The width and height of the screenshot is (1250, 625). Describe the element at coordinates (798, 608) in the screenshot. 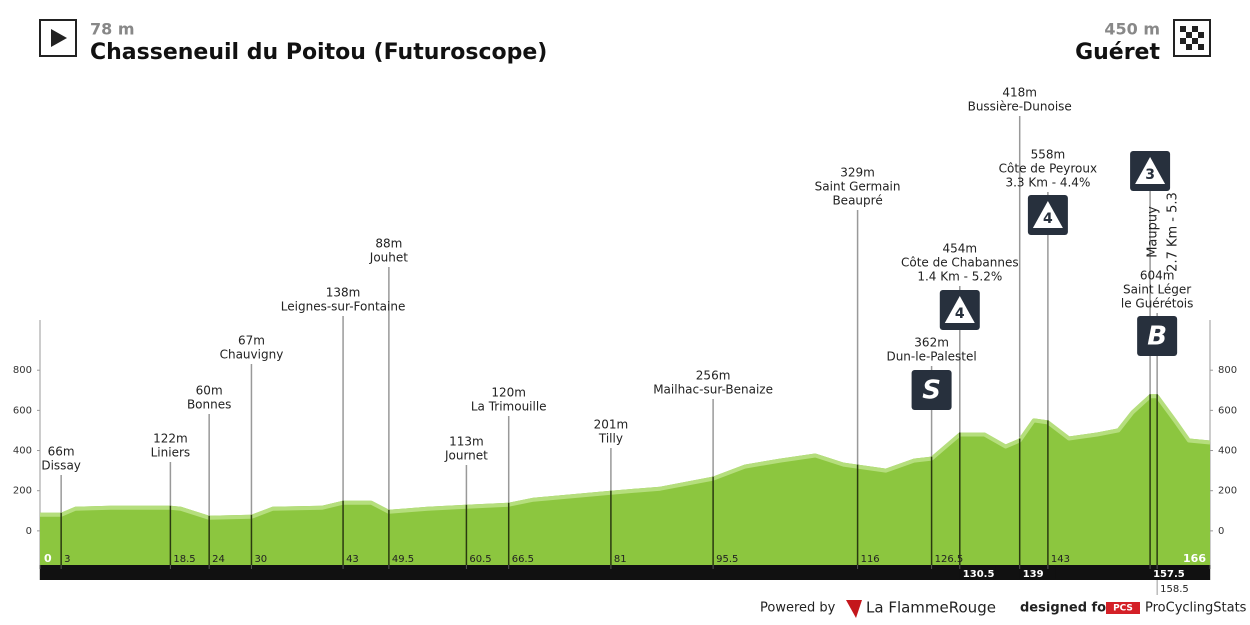

I see `powered-by: Powered by` at that location.